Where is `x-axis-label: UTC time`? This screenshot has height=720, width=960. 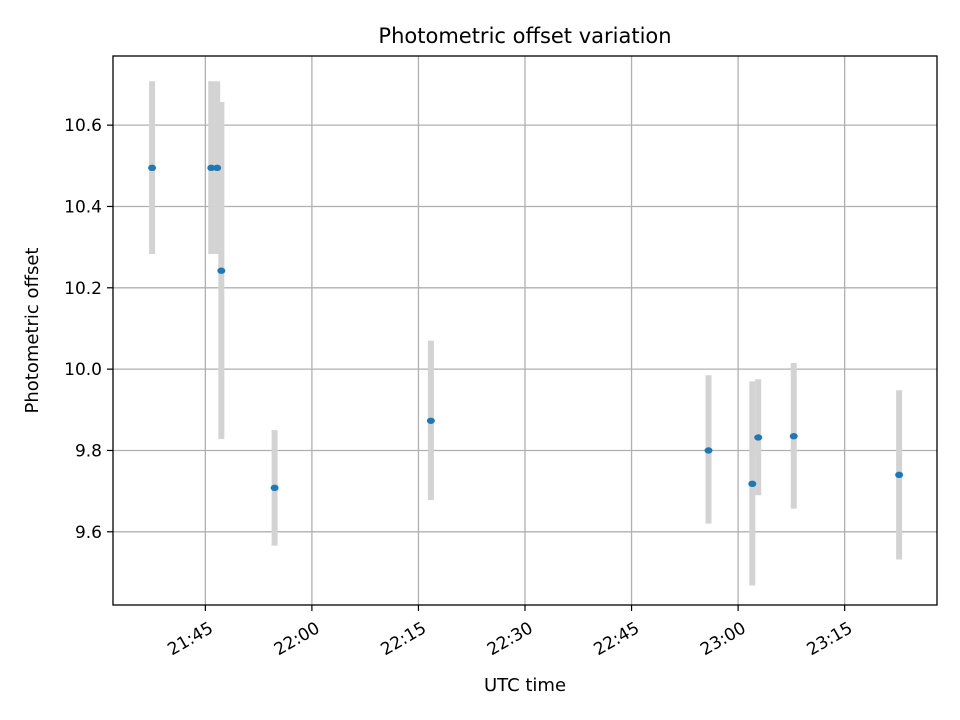 x-axis-label: UTC time is located at coordinates (525, 685).